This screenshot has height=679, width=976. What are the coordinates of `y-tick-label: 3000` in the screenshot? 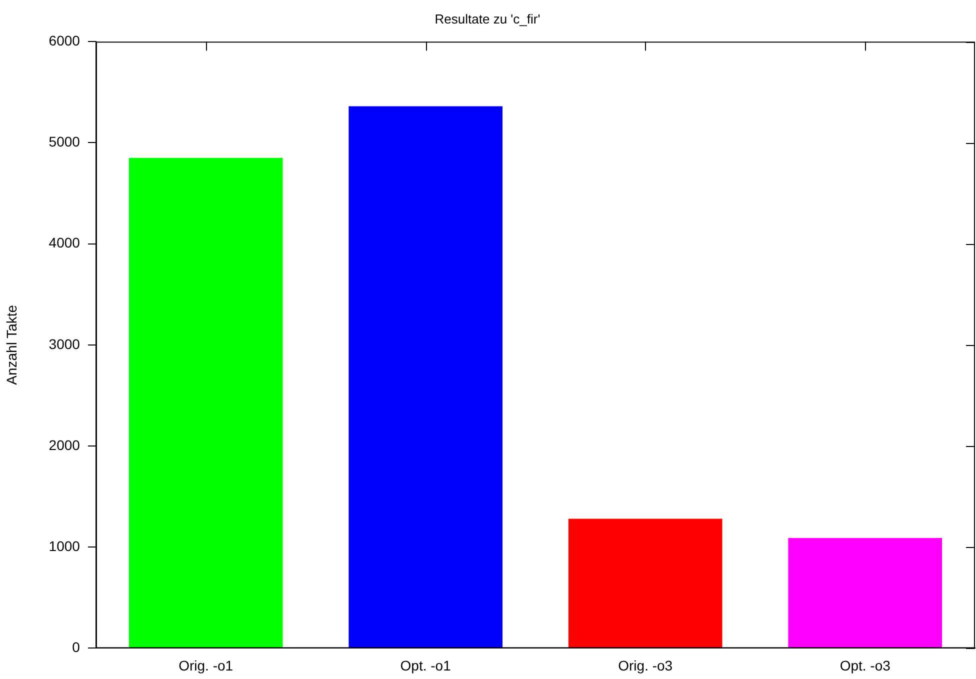 It's located at (64, 344).